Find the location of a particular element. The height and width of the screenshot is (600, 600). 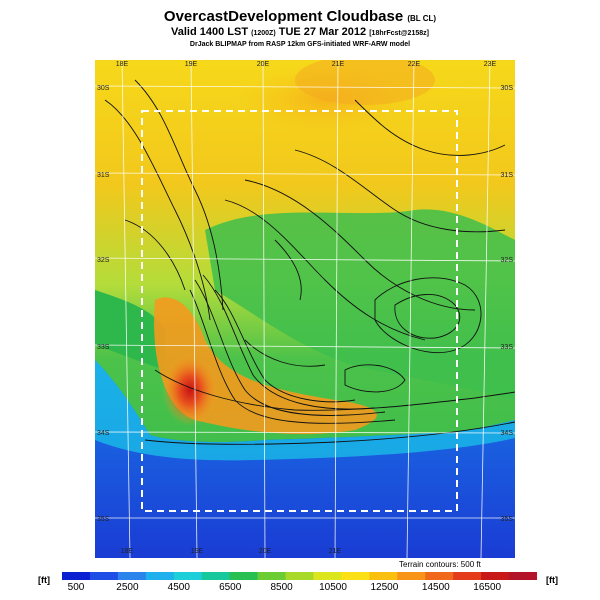

lon-label-bottom: 19E is located at coordinates (197, 551).